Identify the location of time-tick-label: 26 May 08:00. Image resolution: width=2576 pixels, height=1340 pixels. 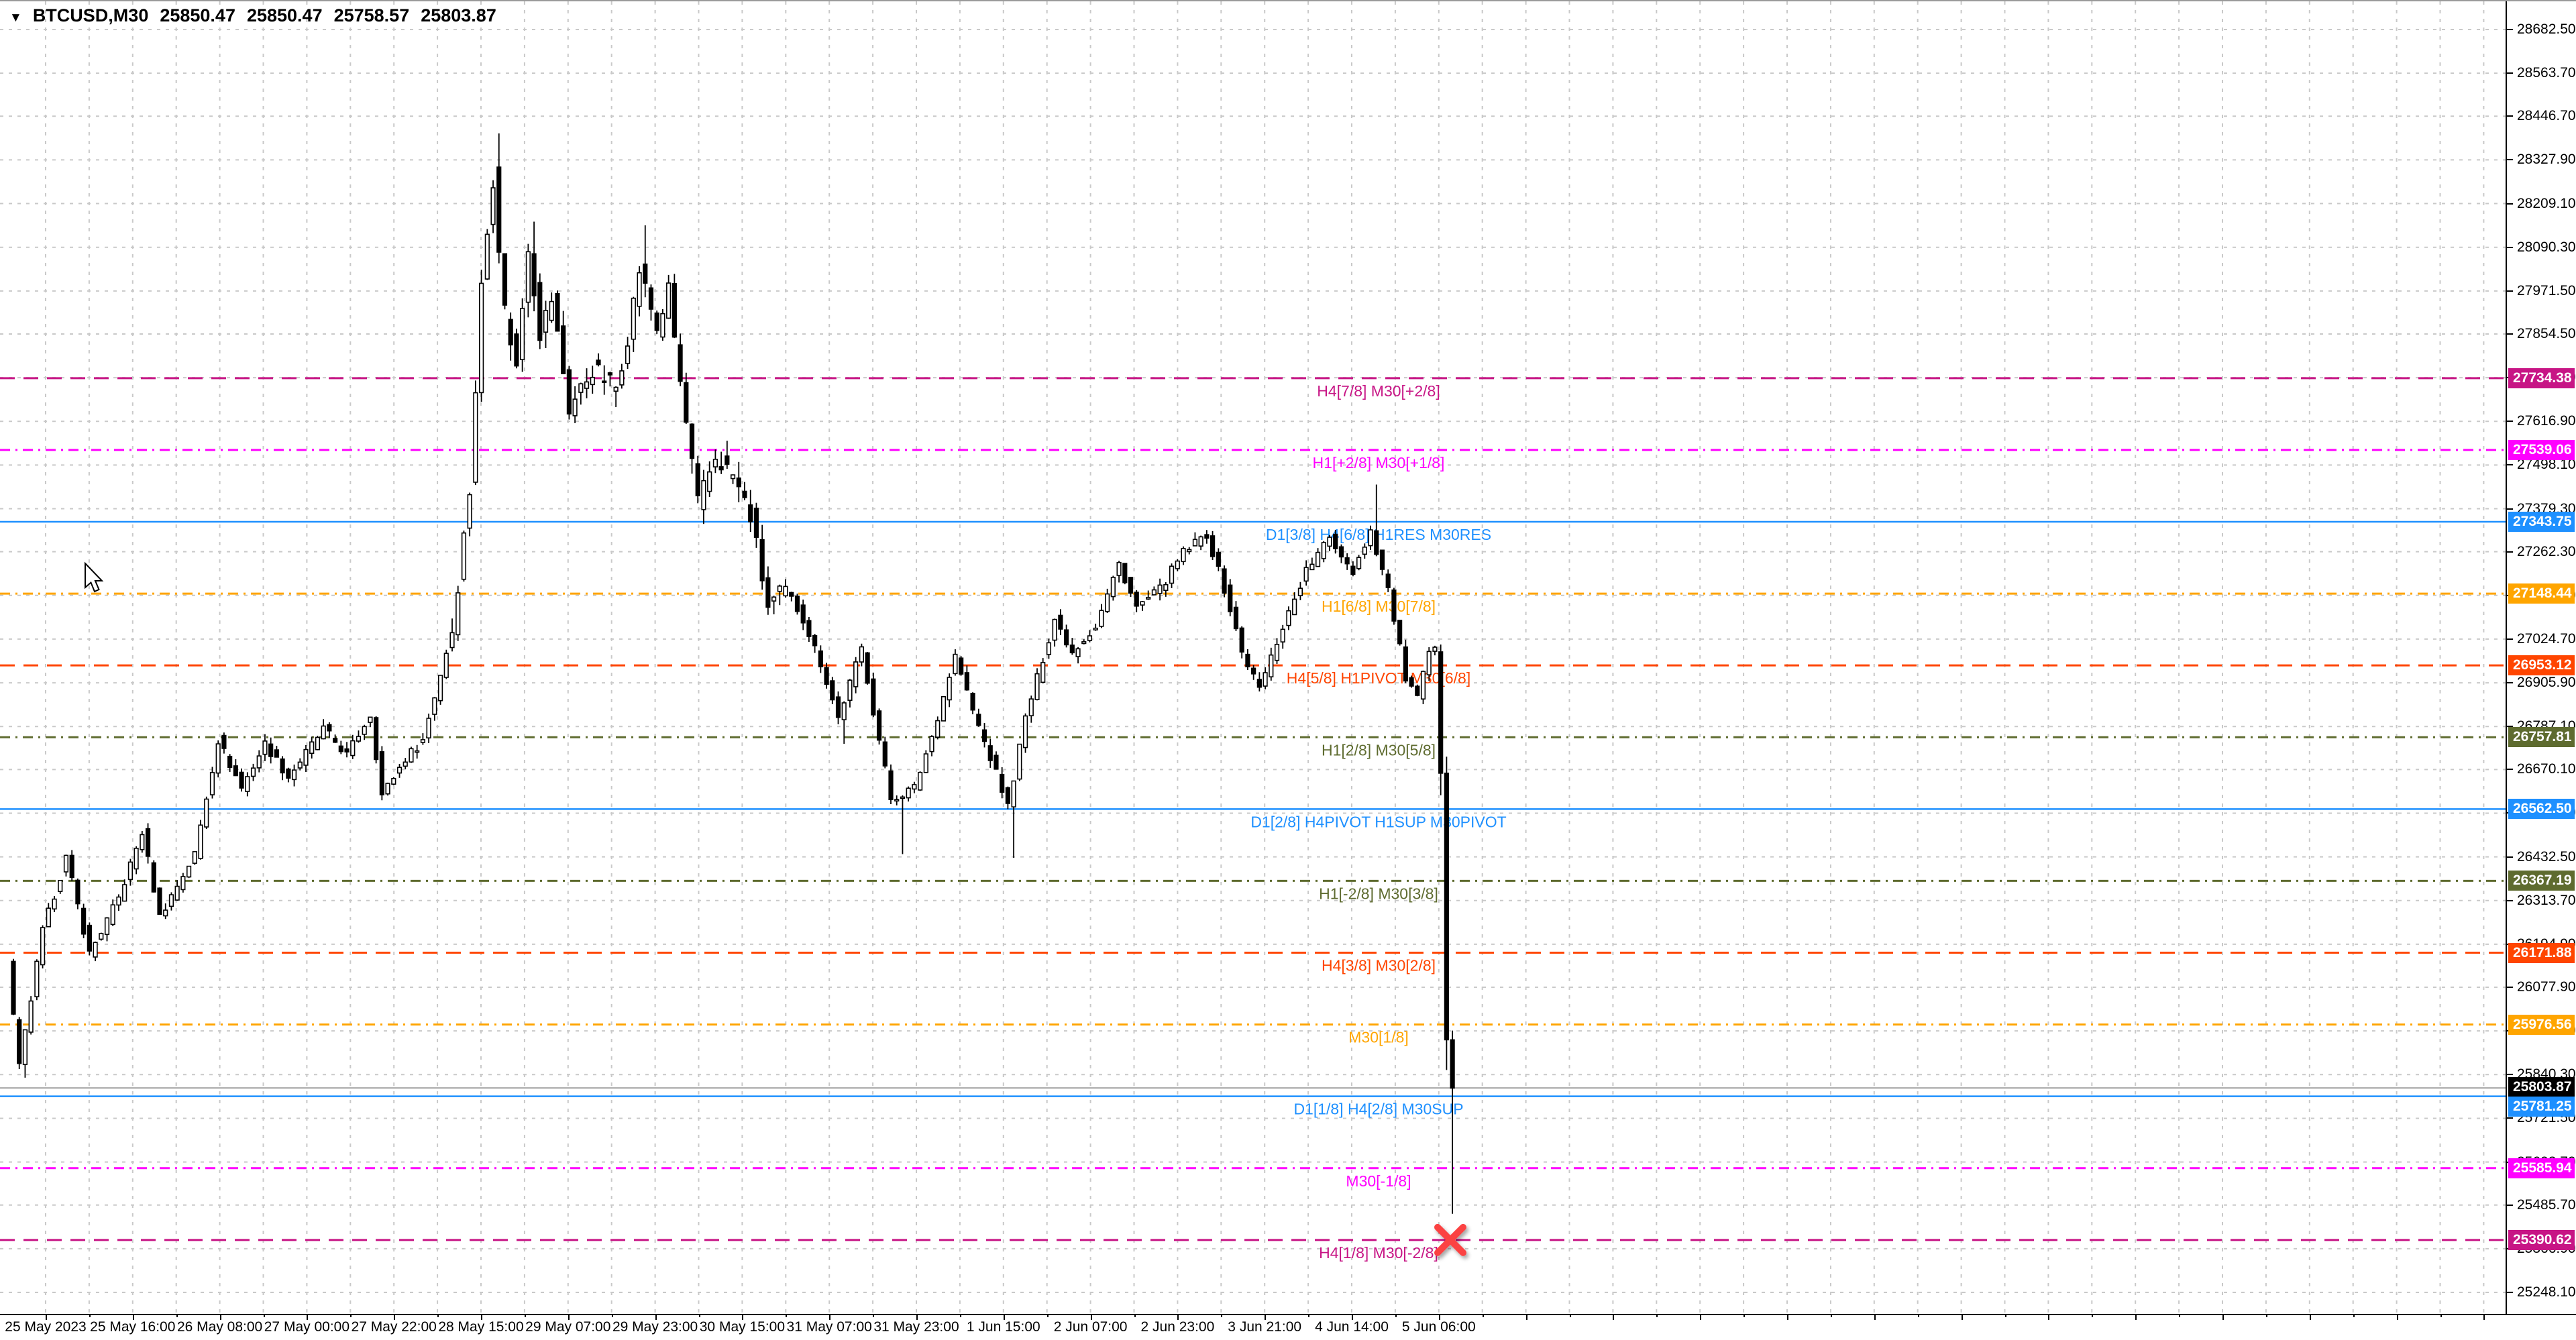
(219, 1327).